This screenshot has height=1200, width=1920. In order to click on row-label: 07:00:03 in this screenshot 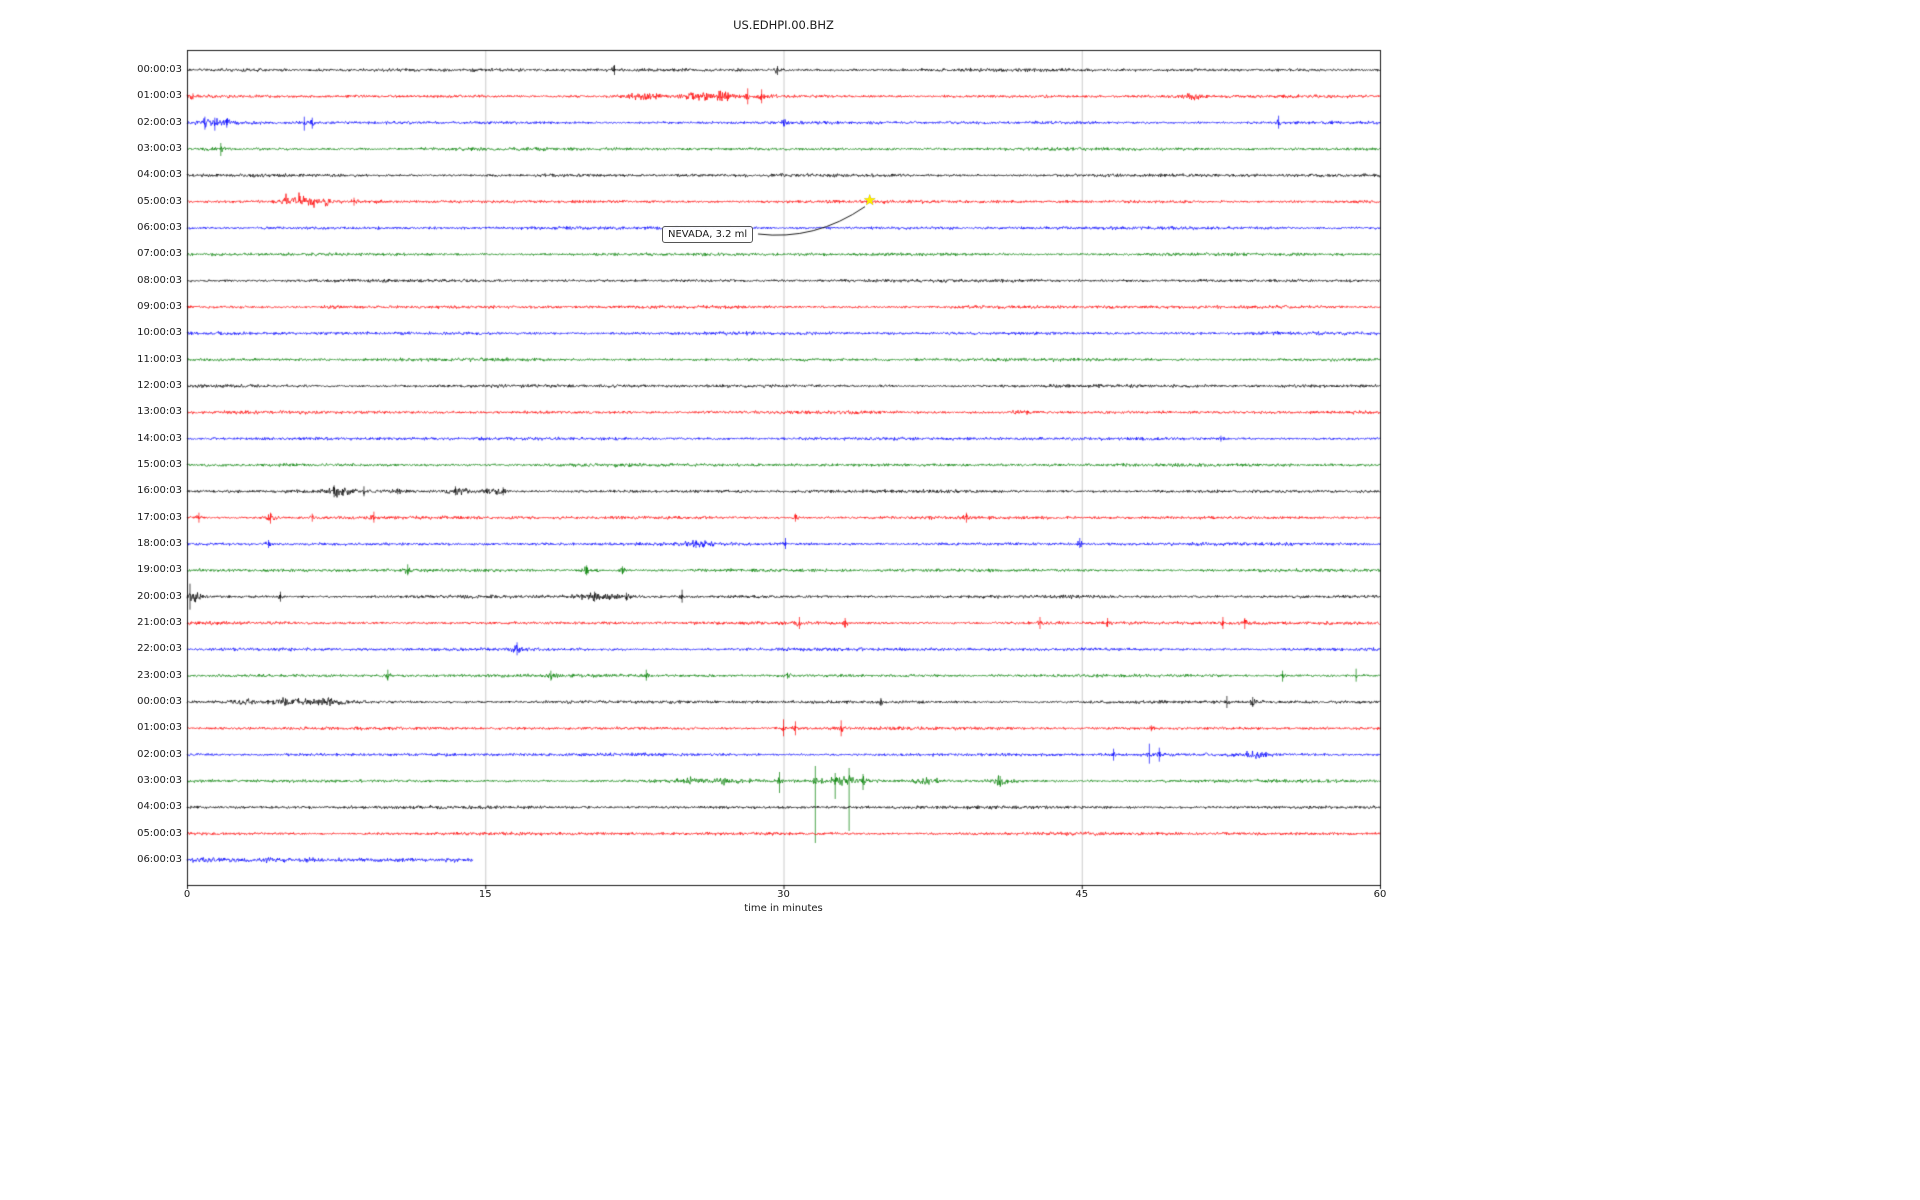, I will do `click(159, 254)`.